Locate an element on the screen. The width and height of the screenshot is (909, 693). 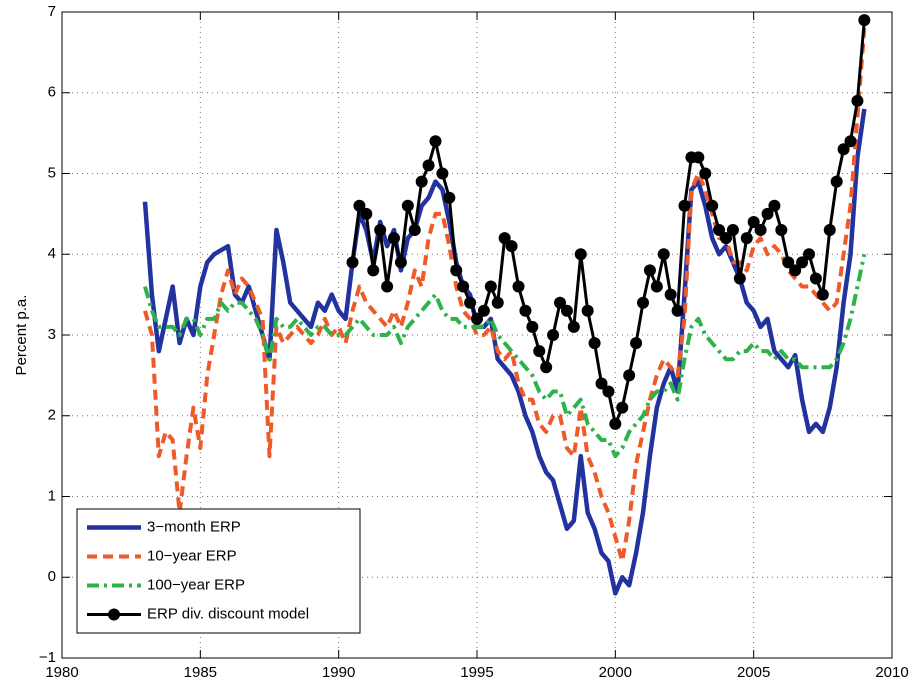
x-tick-label: 2000 is located at coordinates (615, 672).